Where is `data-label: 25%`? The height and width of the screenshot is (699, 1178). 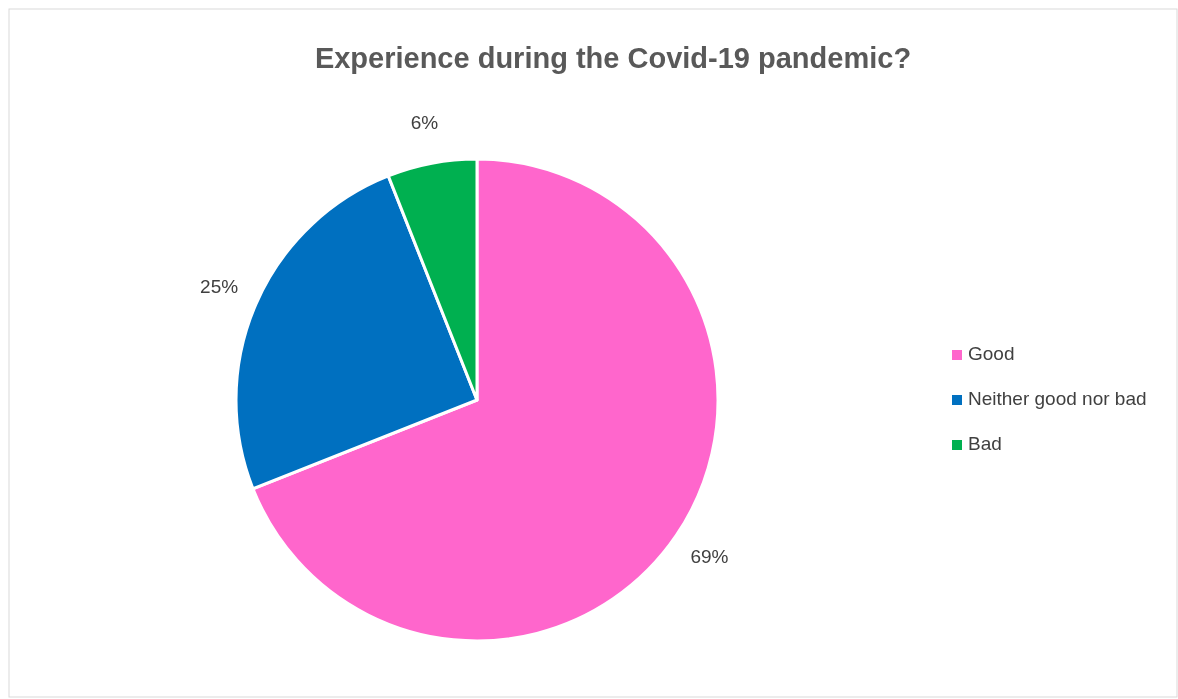 data-label: 25% is located at coordinates (219, 287).